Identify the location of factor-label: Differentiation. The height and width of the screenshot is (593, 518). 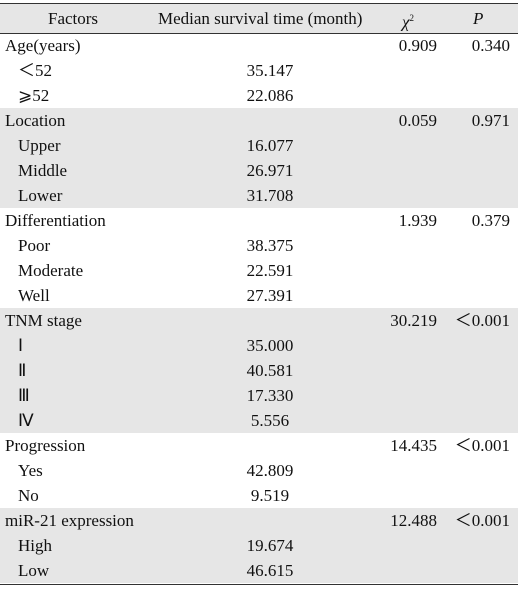
(55, 220).